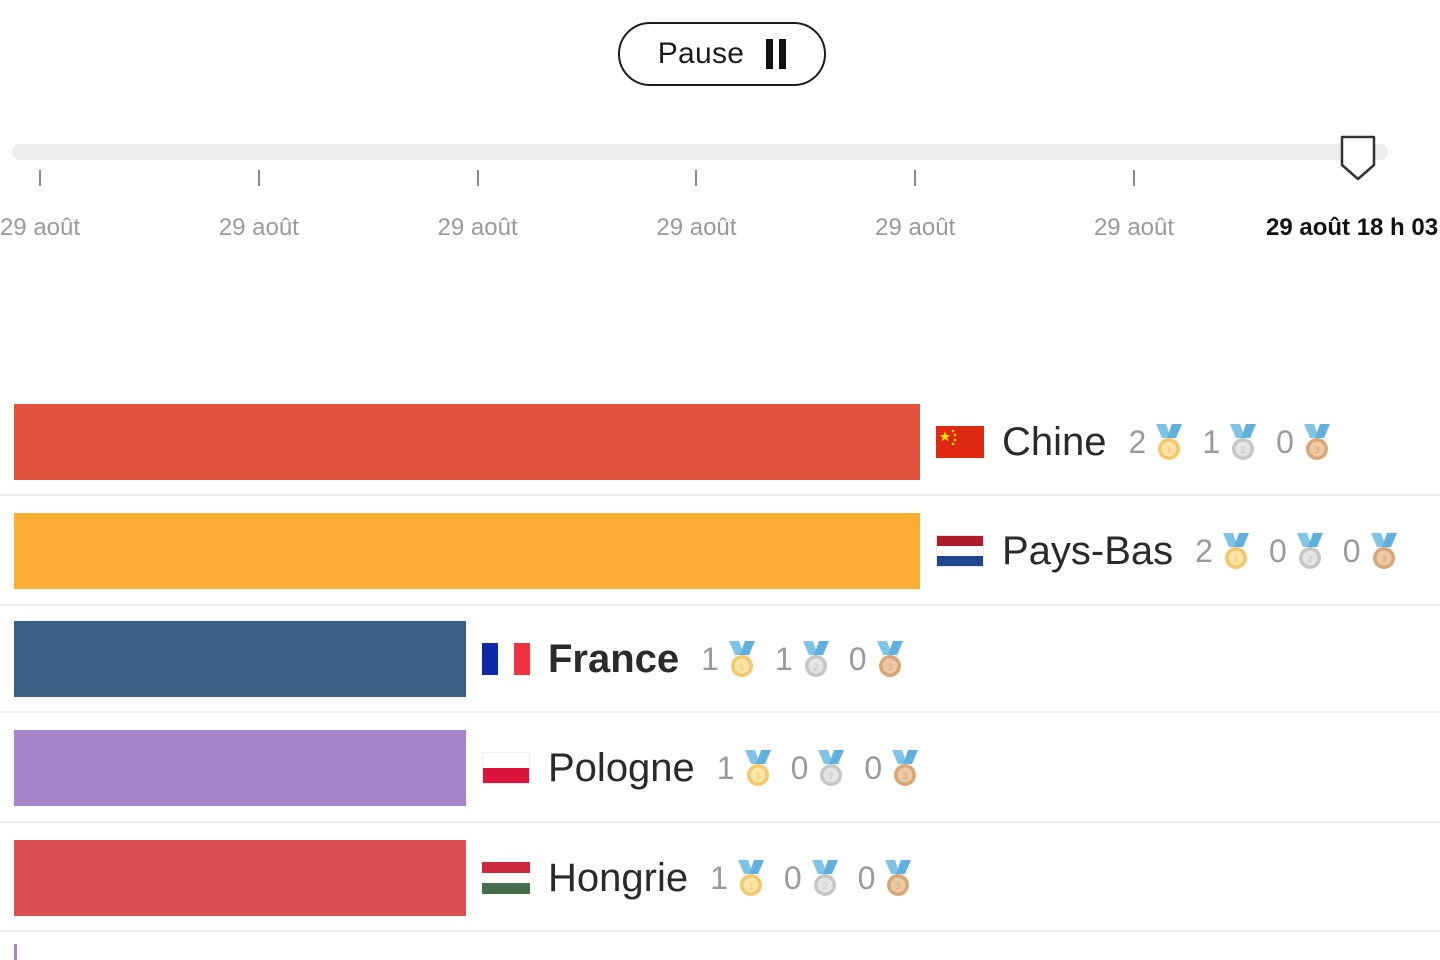 This screenshot has width=1440, height=960. I want to click on next-bar-stub, so click(15, 952).